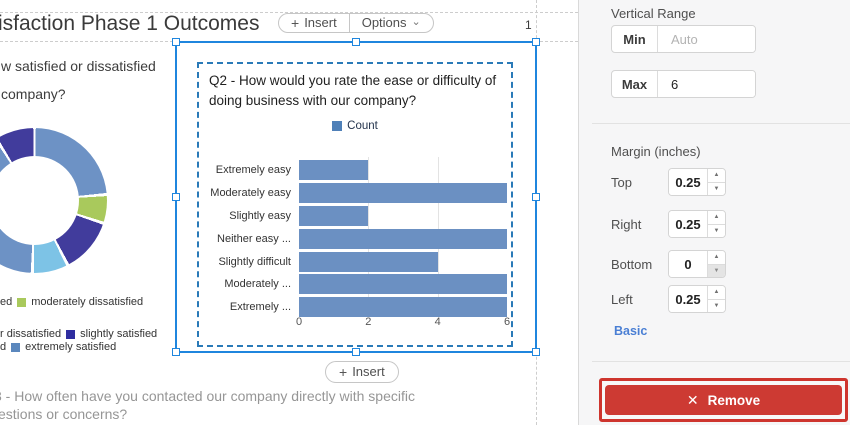  What do you see at coordinates (355, 170) in the screenshot?
I see `bar-row: Extremely easy` at bounding box center [355, 170].